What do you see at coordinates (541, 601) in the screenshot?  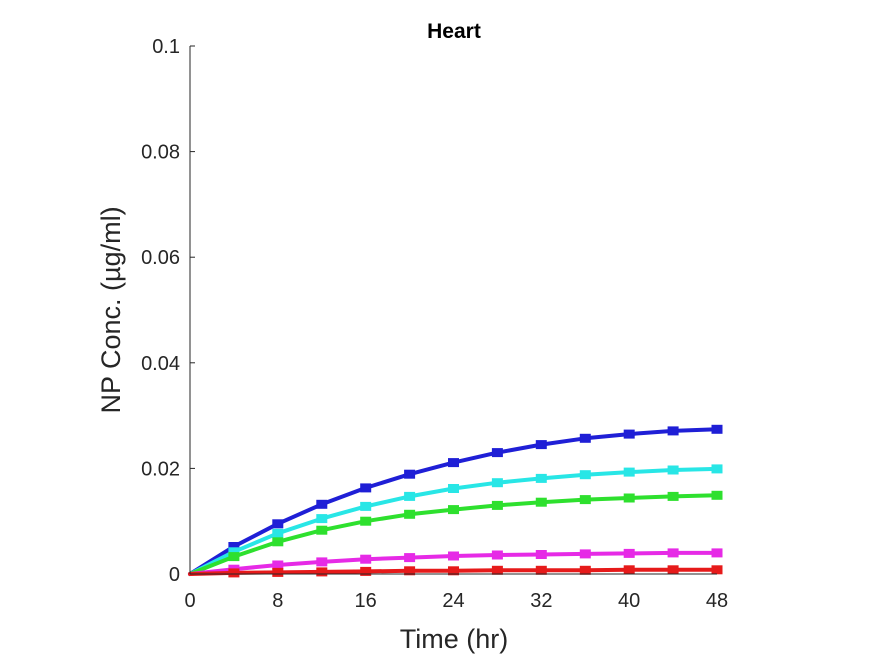 I see `x-tick-label: 32` at bounding box center [541, 601].